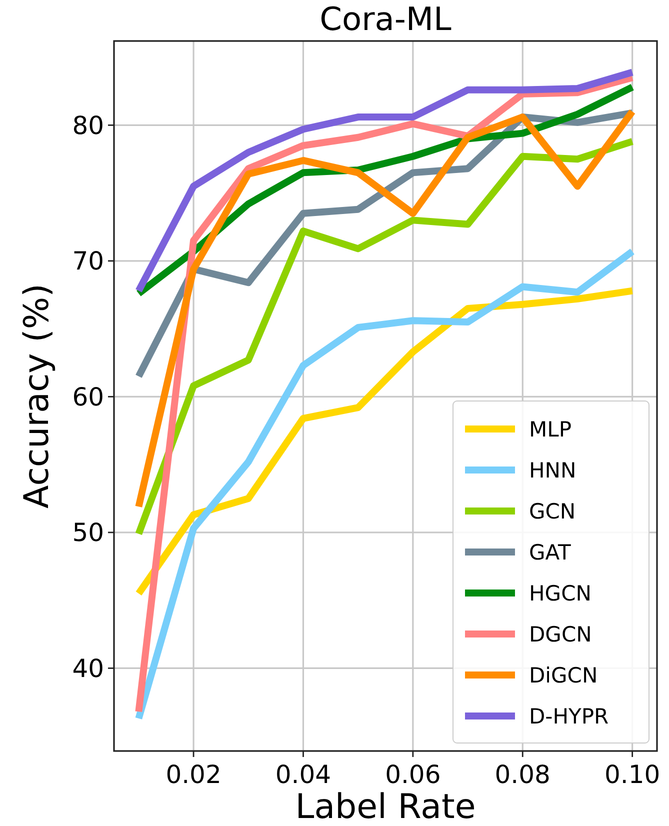 The width and height of the screenshot is (669, 826). What do you see at coordinates (194, 774) in the screenshot?
I see `x-tick-label: 0.02` at bounding box center [194, 774].